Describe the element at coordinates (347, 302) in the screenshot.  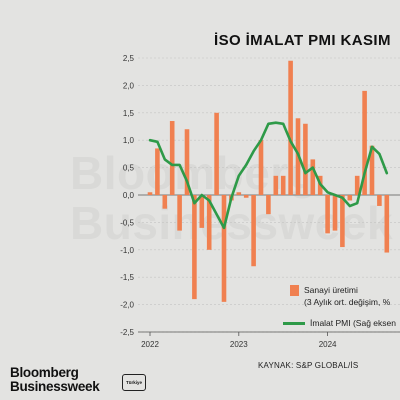
I see `legend-bar-sublabel: (3 Aylık ort. değişim, %` at that location.